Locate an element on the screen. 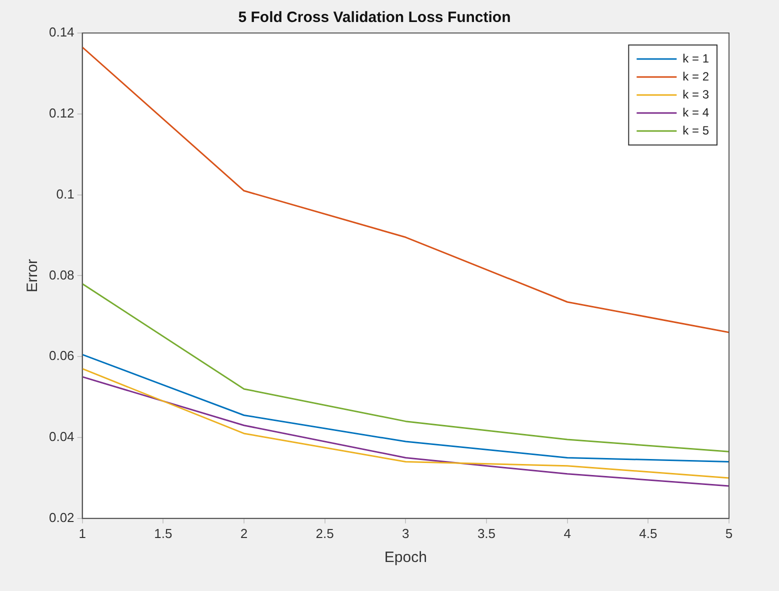  x-tick-label: 2.5 is located at coordinates (325, 533).